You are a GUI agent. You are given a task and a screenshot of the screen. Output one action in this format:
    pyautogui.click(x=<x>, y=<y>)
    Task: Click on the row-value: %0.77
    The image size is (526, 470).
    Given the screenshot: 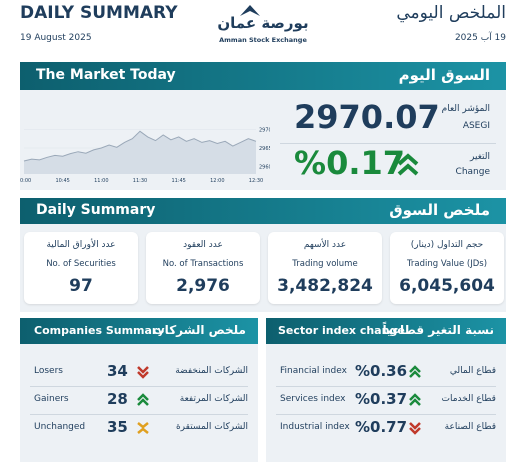 What is the action you would take?
    pyautogui.click(x=381, y=427)
    